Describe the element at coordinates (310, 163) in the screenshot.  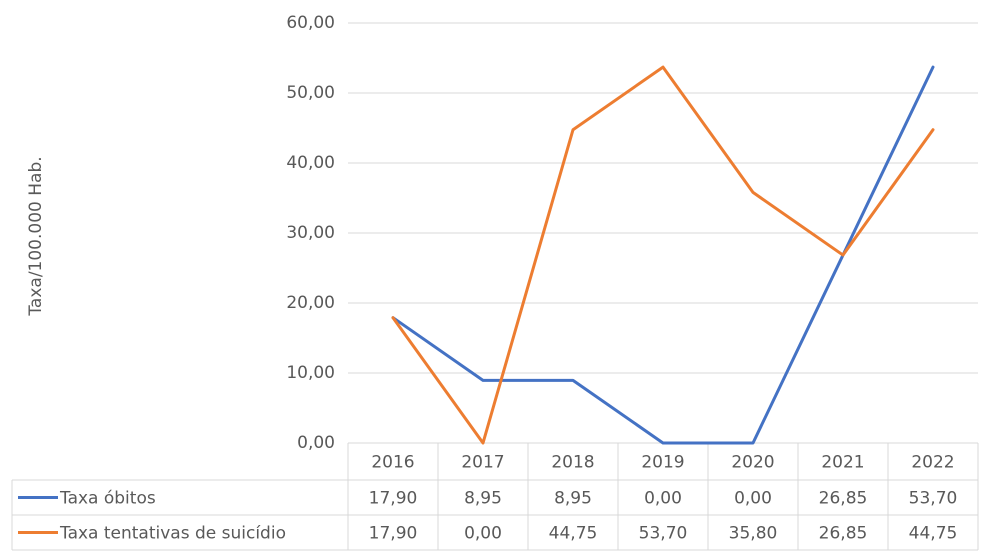
I see `y-tick-label: 40,00` at that location.